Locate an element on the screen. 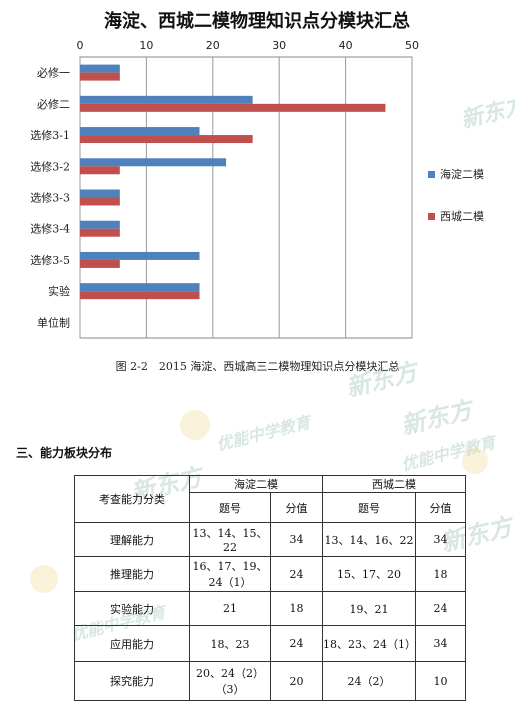 The image size is (515, 715). haidian-questions: 18、23 is located at coordinates (230, 643).